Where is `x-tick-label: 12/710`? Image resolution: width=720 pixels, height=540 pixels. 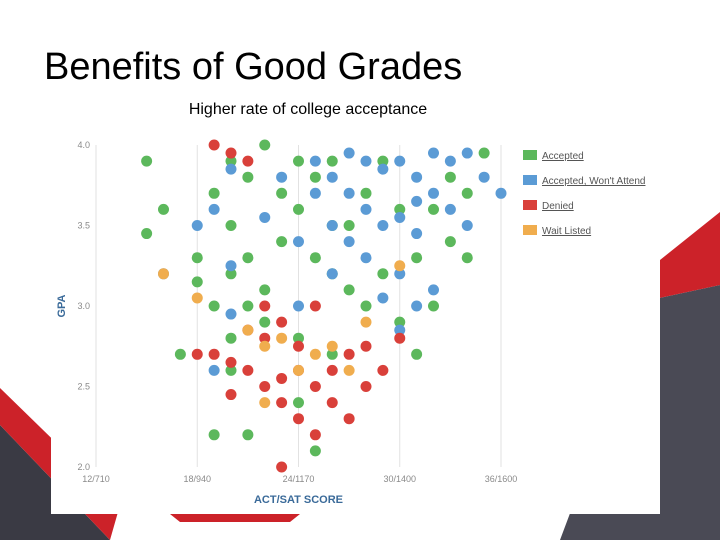 x-tick-label: 12/710 is located at coordinates (96, 479).